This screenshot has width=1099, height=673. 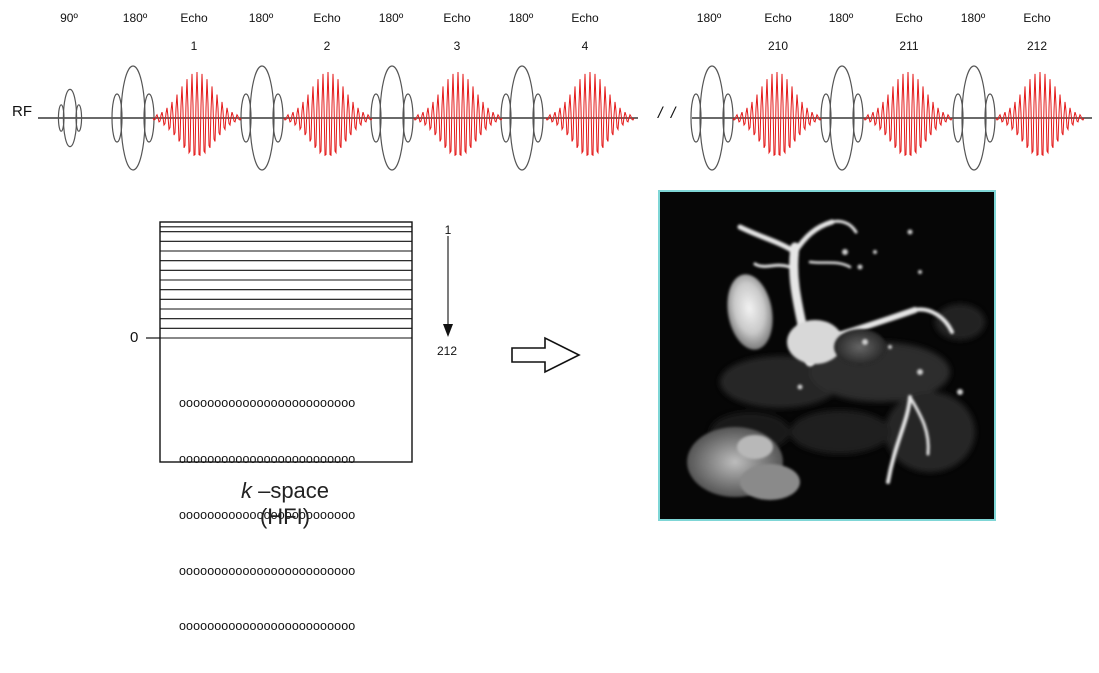 What do you see at coordinates (285, 517) in the screenshot?
I see `kspace-caption-line2: (HFI)` at bounding box center [285, 517].